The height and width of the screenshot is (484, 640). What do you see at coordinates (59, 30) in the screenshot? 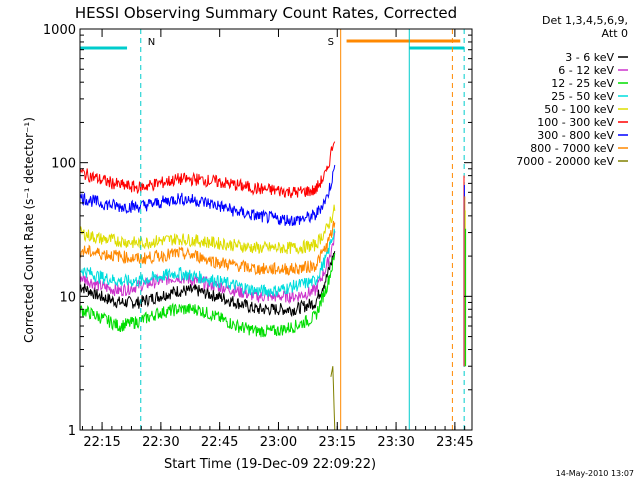
I see `y-tick-label: 1000` at bounding box center [59, 30].